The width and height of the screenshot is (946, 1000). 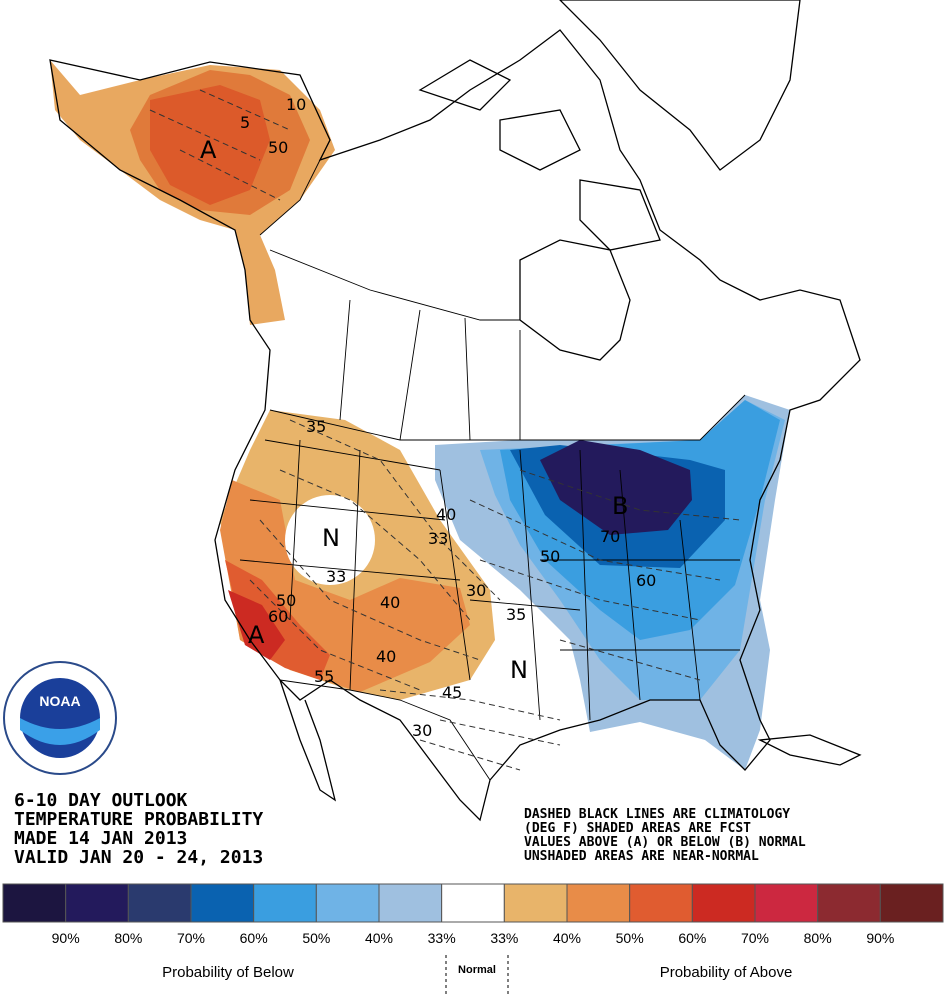 I want to click on logo-text: NOAA, so click(x=59, y=701).